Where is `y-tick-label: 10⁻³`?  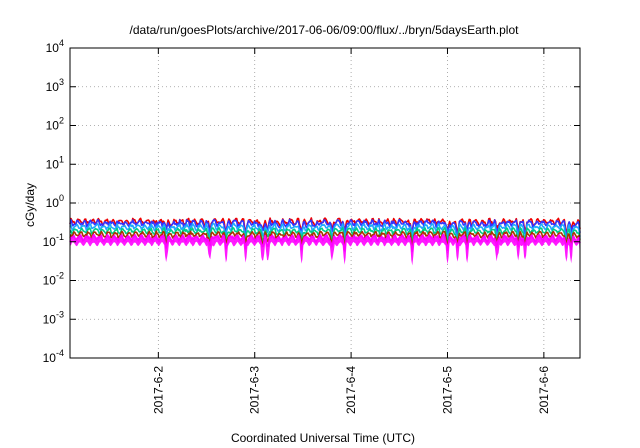
y-tick-label: 10⁻³ is located at coordinates (53, 317).